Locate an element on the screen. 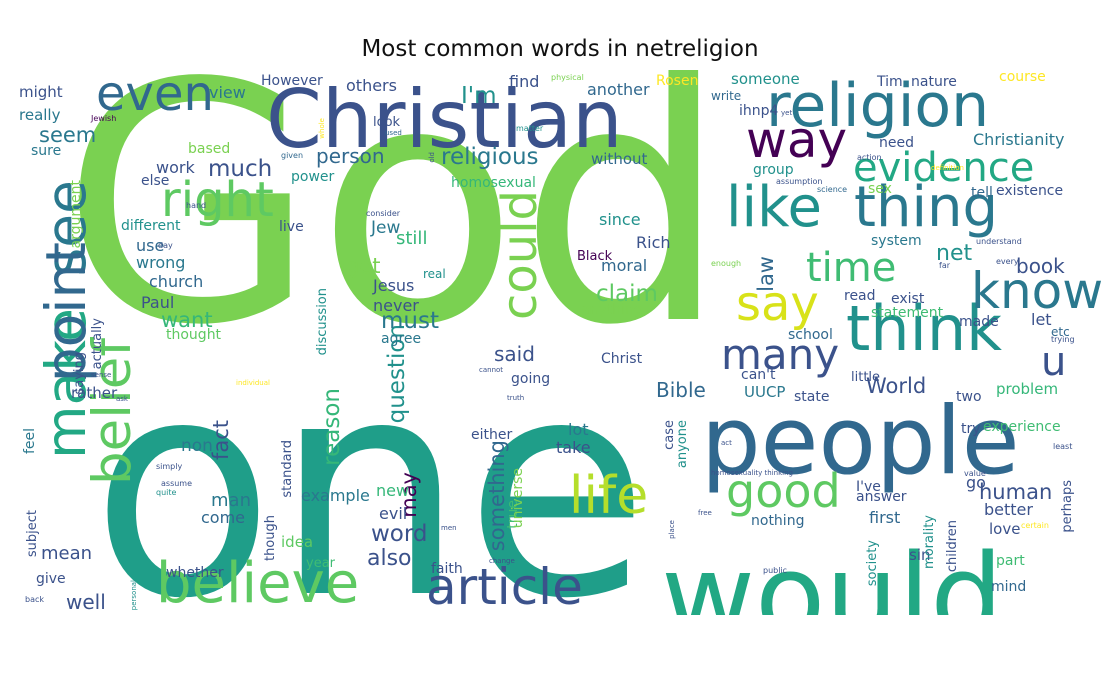 This screenshot has width=1120, height=692. word-school: school is located at coordinates (810, 335).